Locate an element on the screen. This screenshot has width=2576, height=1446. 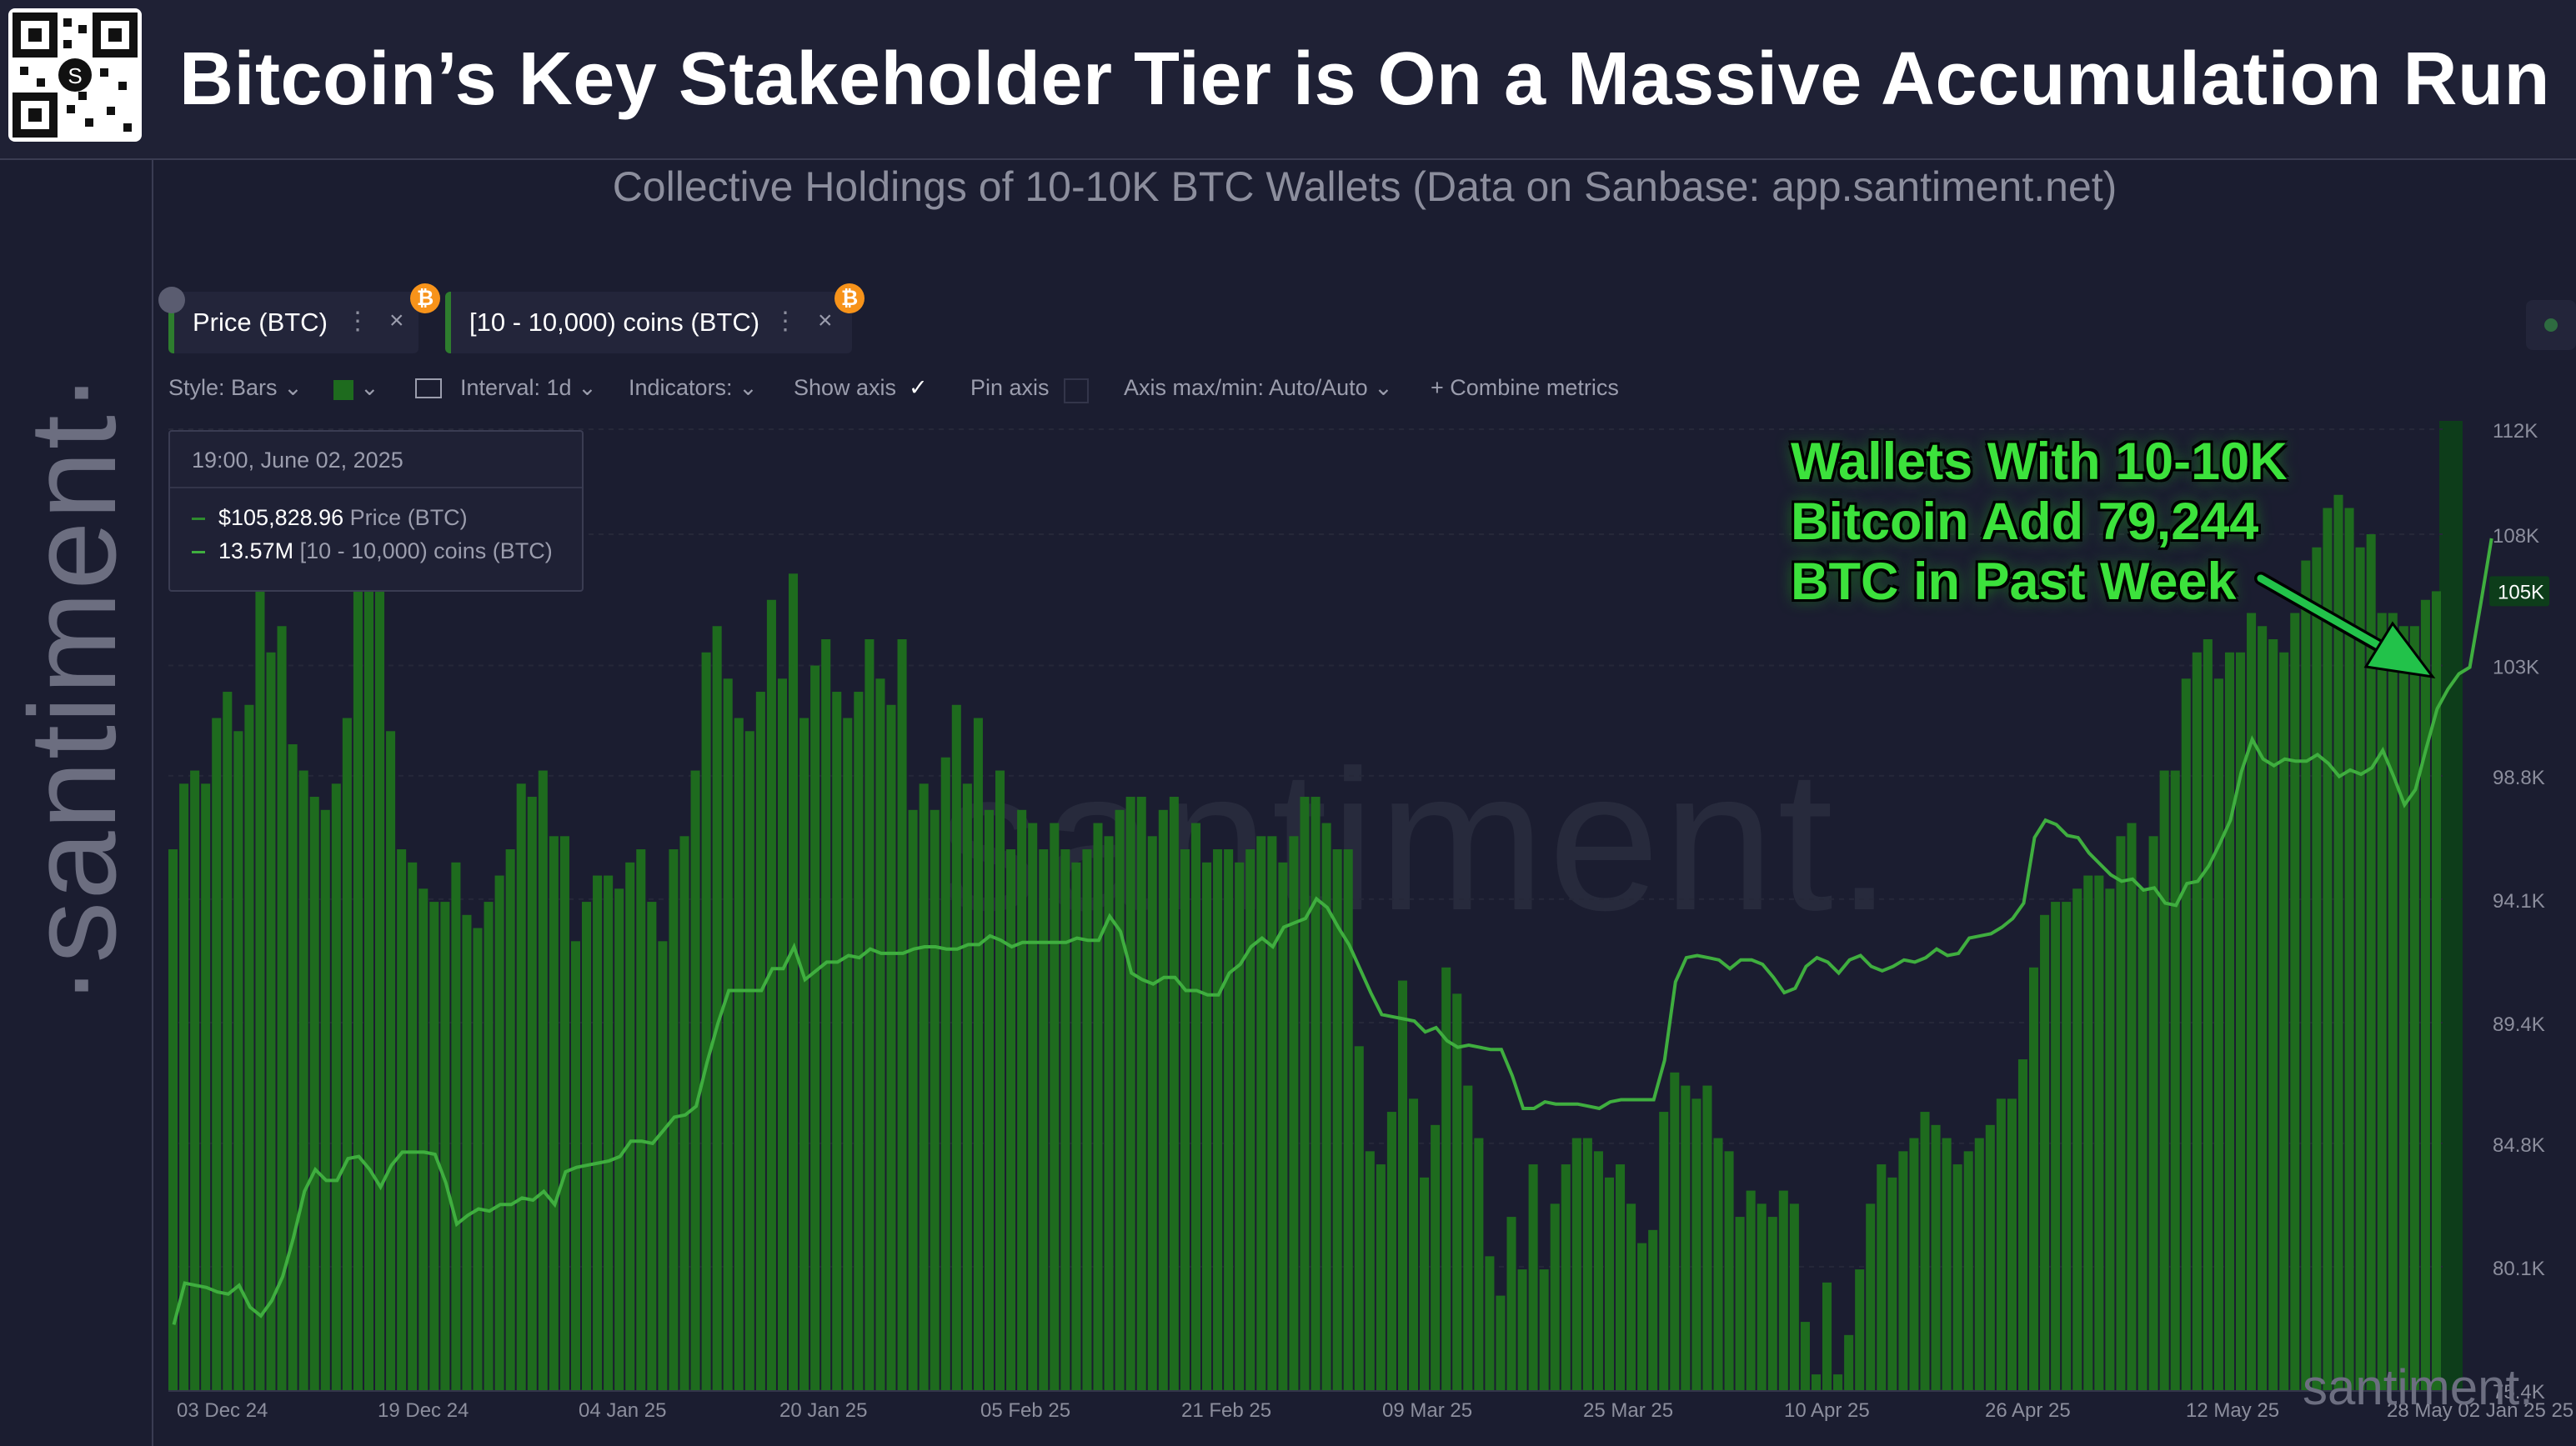
show-axis-checkbox: ✓ is located at coordinates (918, 387).